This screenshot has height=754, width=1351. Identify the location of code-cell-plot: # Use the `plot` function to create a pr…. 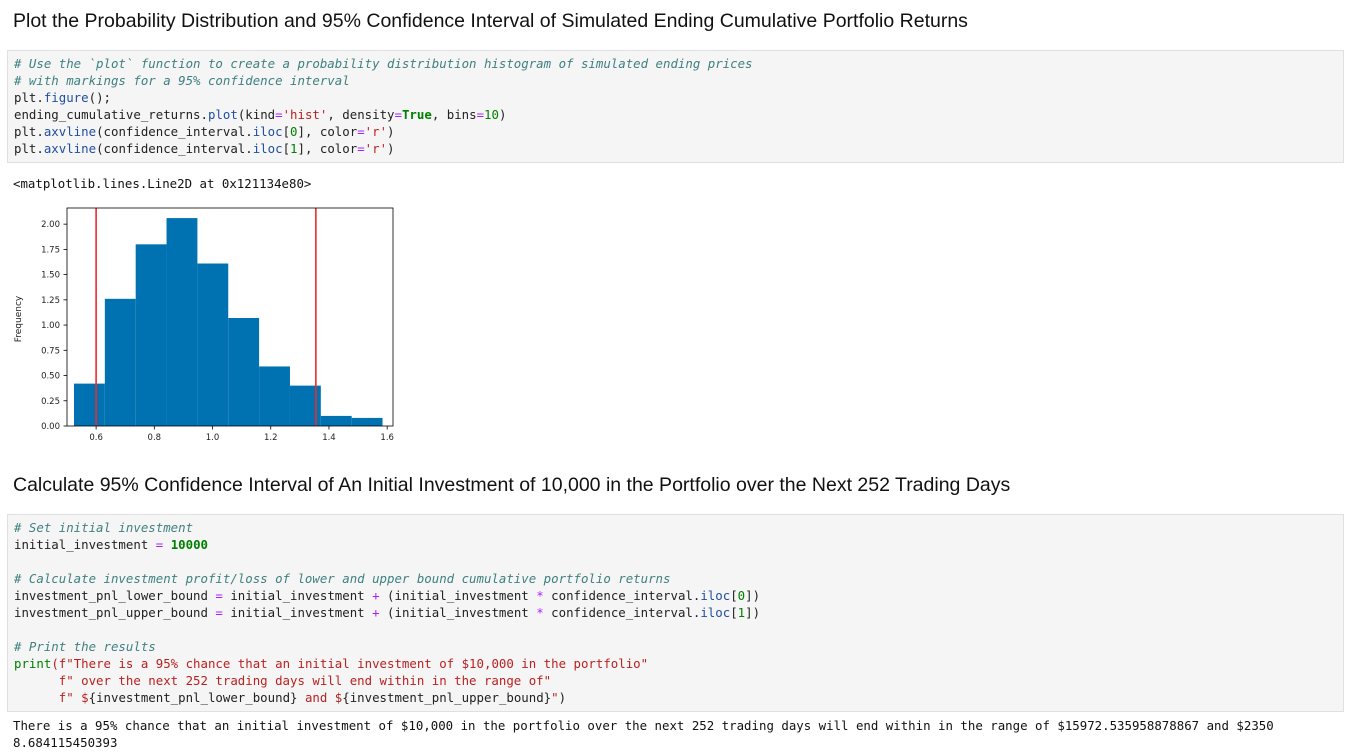
(675, 106).